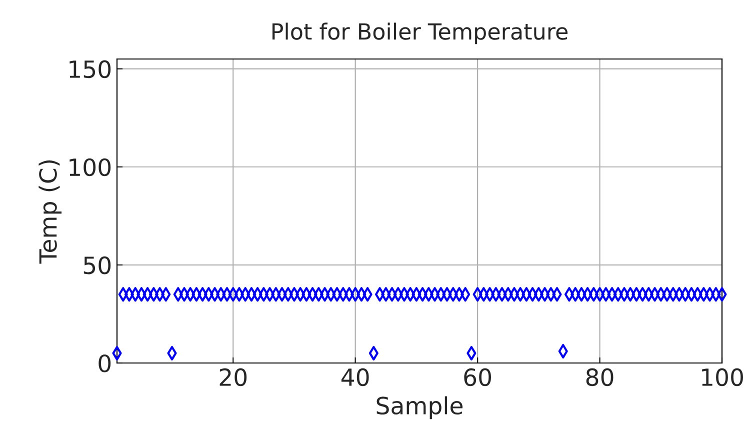  Describe the element at coordinates (722, 377) in the screenshot. I see `x-tick-label: 100` at that location.